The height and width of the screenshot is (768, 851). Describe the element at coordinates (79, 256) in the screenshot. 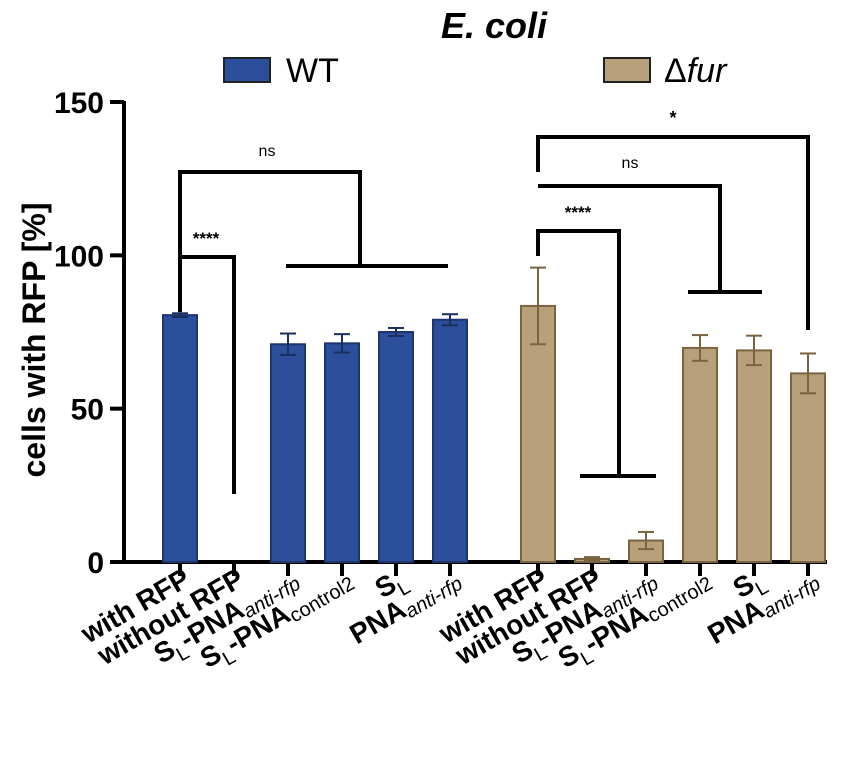

I see `y-tick-label: 100` at that location.